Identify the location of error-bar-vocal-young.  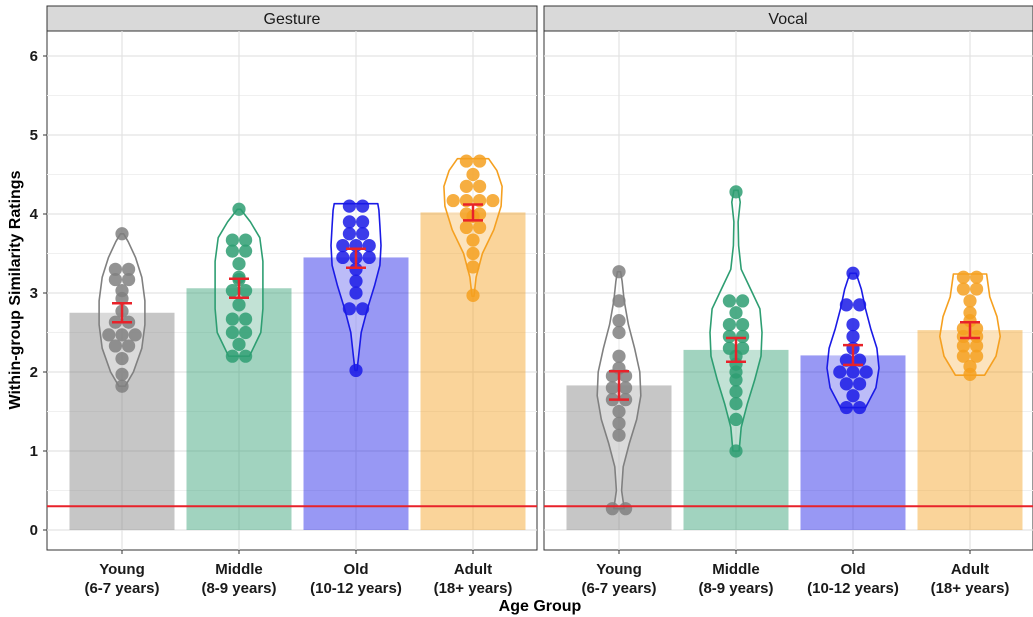
(619, 385).